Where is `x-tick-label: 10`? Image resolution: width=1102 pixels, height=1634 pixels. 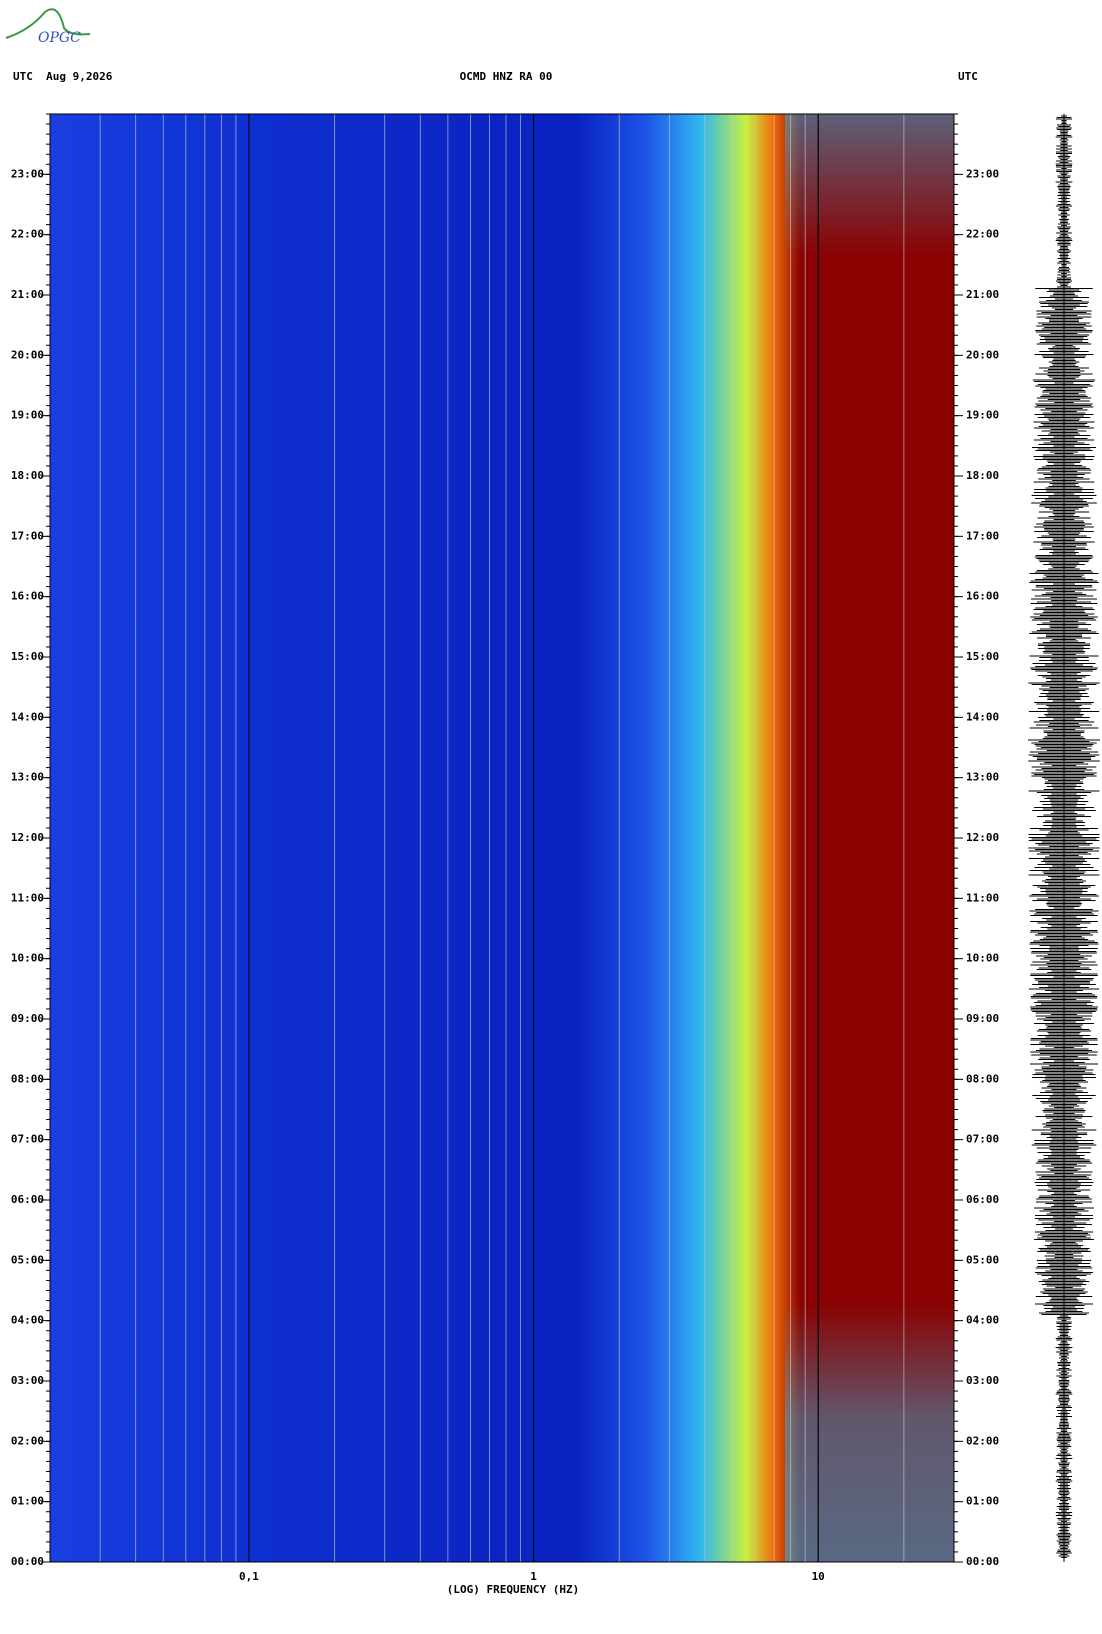
x-tick-label: 10 is located at coordinates (818, 1576).